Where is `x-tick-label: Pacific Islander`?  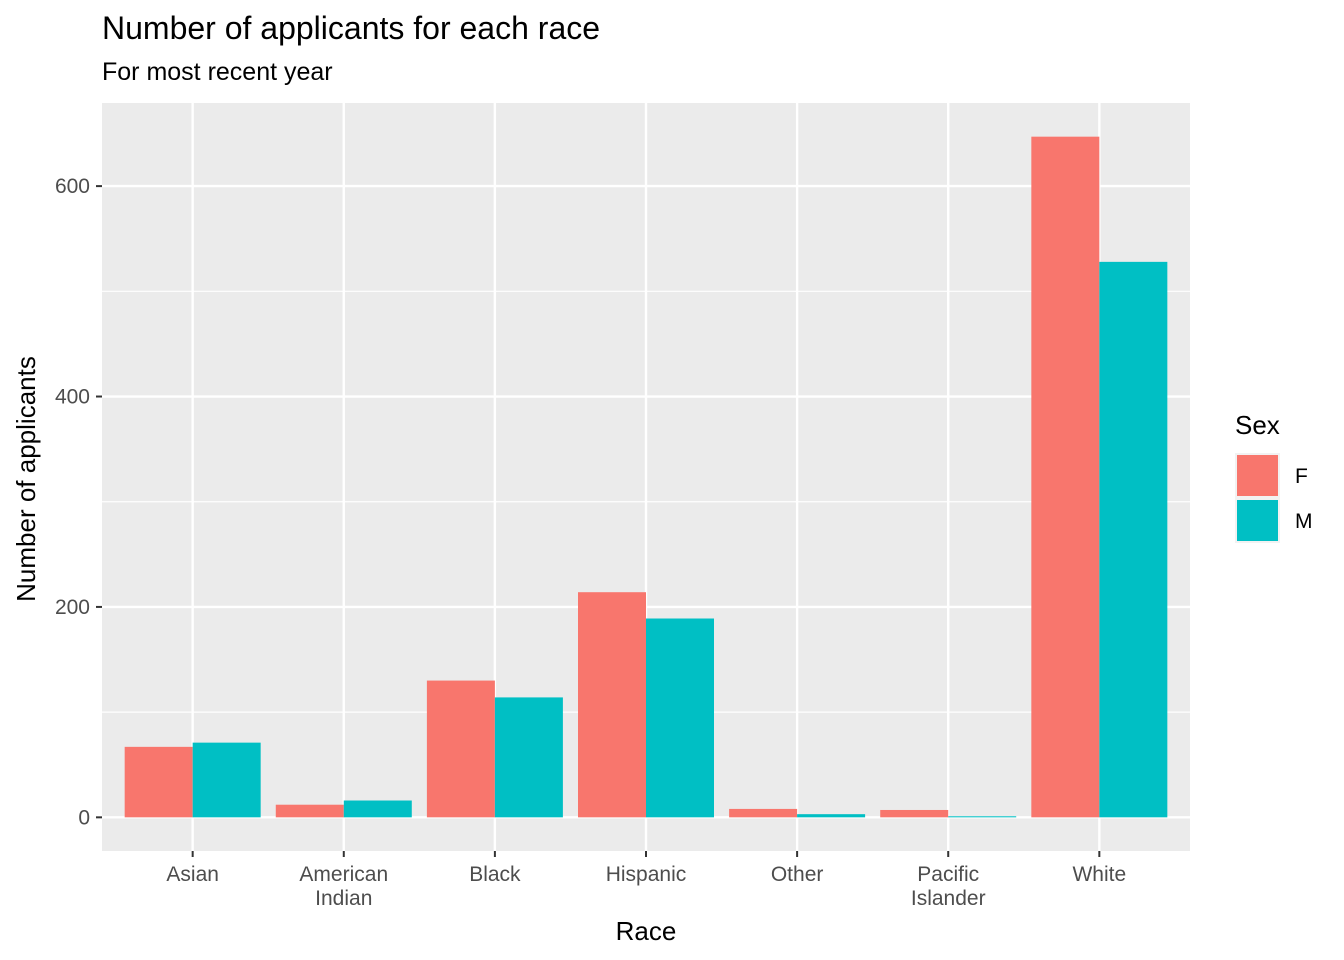
x-tick-label: Pacific Islander is located at coordinates (948, 886).